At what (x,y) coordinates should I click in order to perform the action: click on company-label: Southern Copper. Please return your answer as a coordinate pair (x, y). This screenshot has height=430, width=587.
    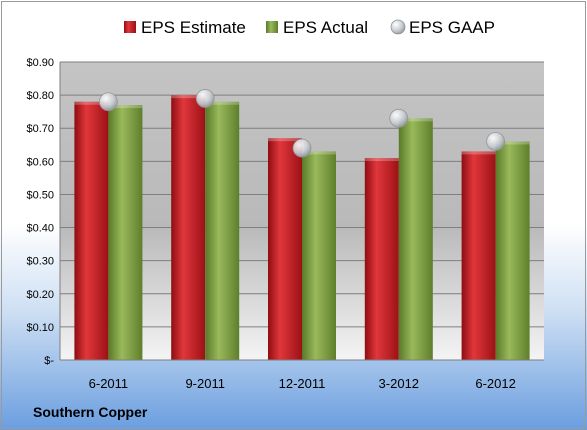
    Looking at the image, I should click on (90, 412).